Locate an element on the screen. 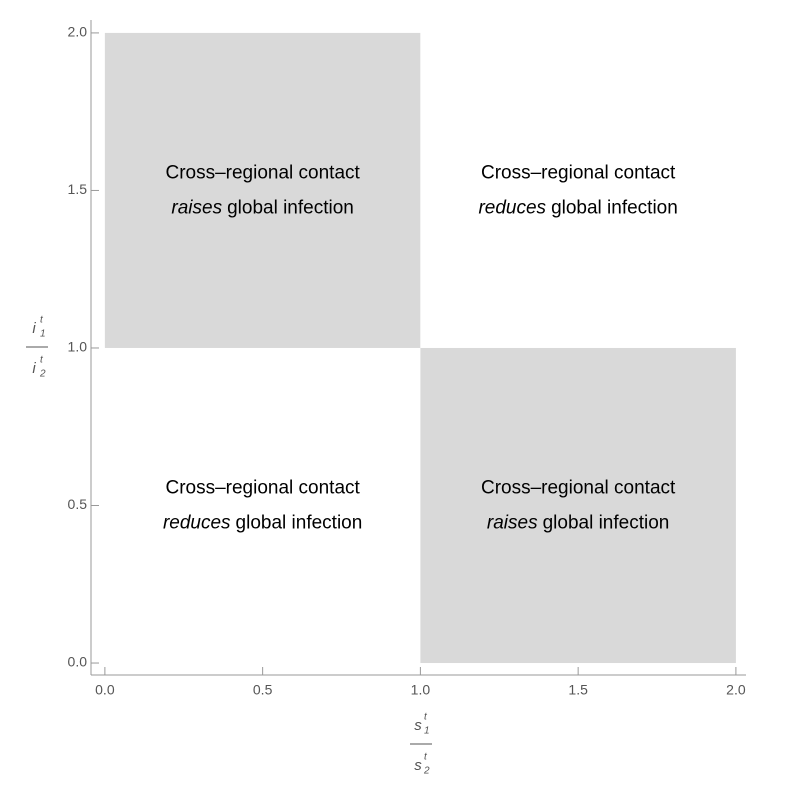  x-tick-label: 0.0 is located at coordinates (105, 690).